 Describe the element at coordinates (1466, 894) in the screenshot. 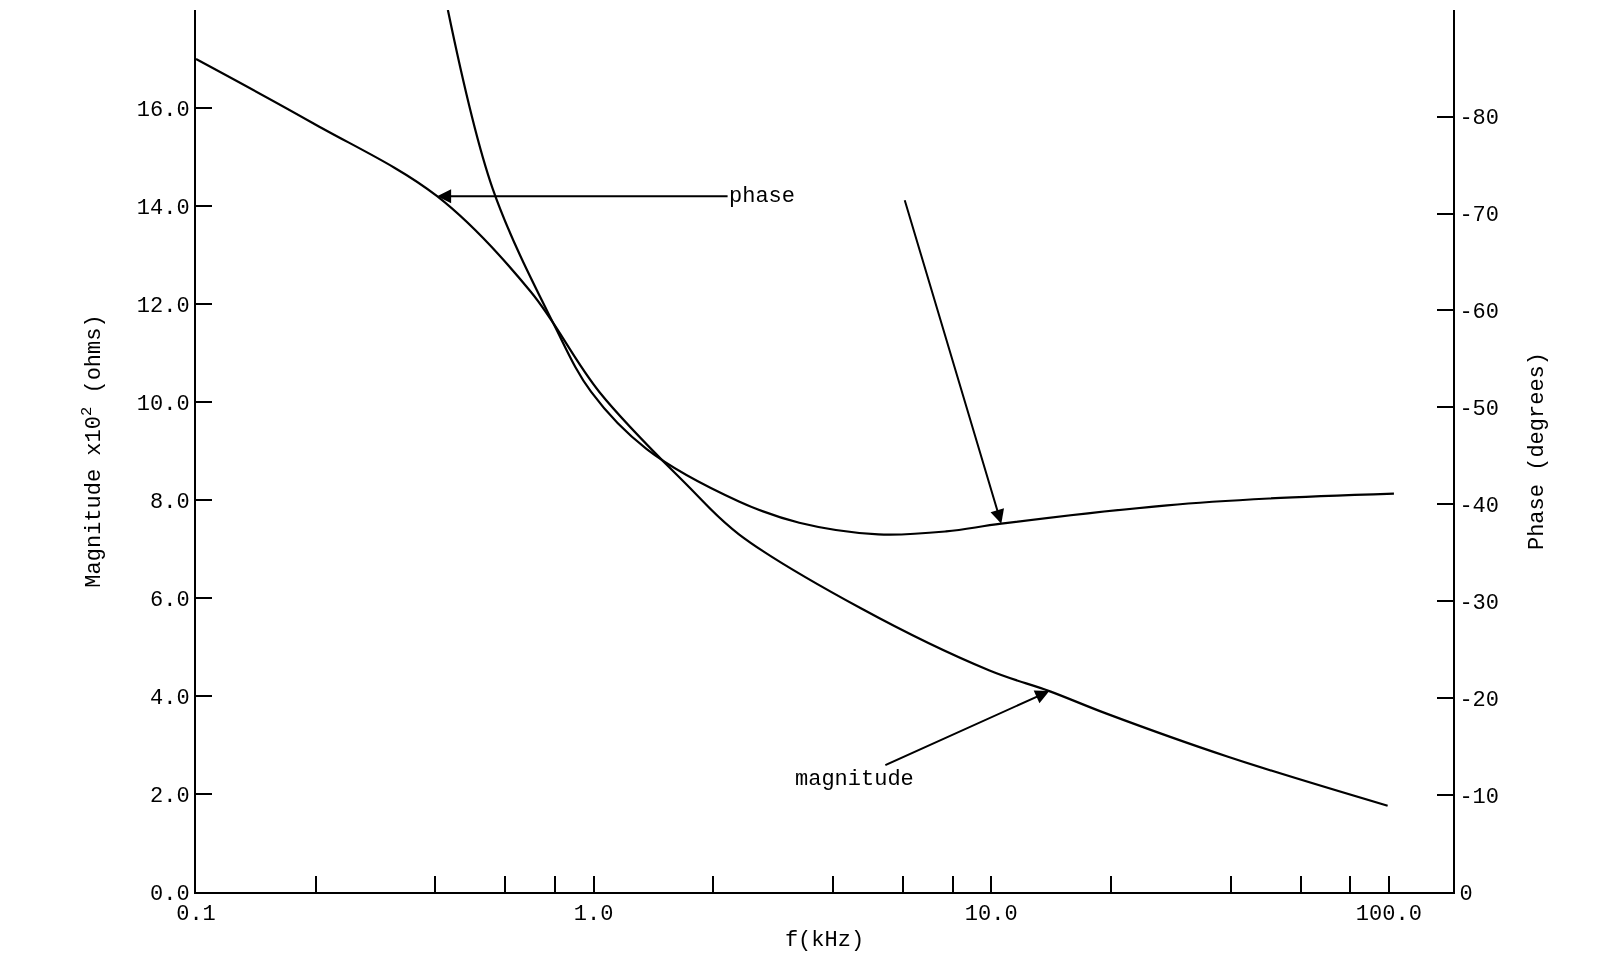

I see `y2-tick-label: 0` at that location.